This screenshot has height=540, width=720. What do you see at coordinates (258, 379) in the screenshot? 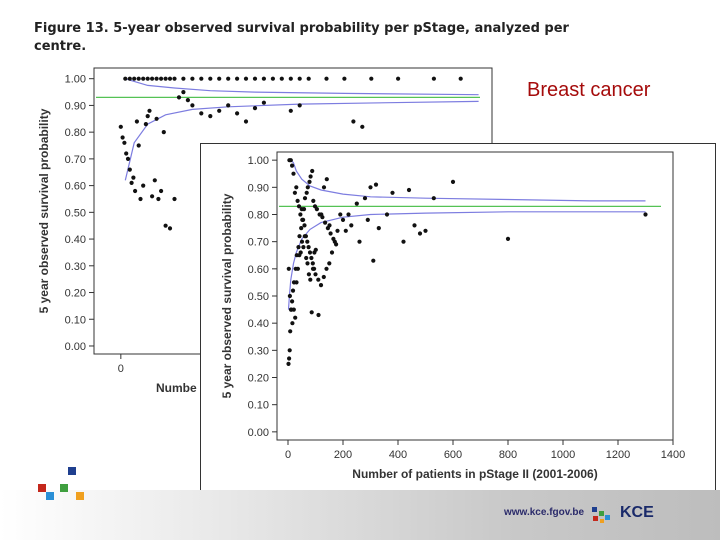
I see `y-tick-label: 0.20` at bounding box center [258, 379].